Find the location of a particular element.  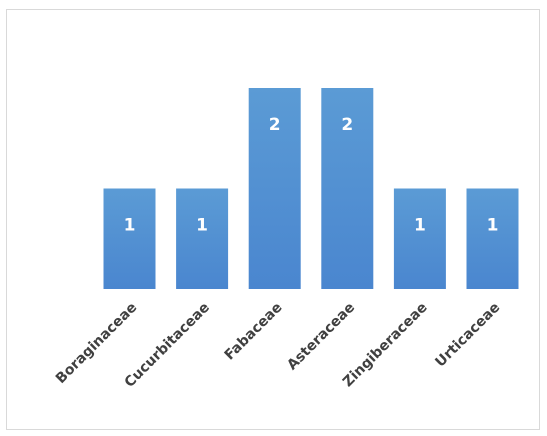

category-label-fabaceae: Fabaceae is located at coordinates (254, 332).